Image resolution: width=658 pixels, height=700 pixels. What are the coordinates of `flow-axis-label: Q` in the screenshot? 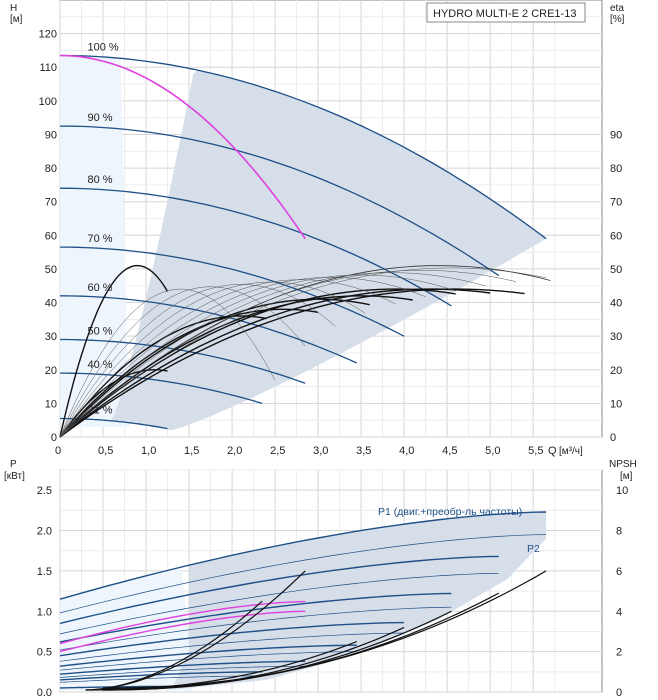 It's located at (552, 451).